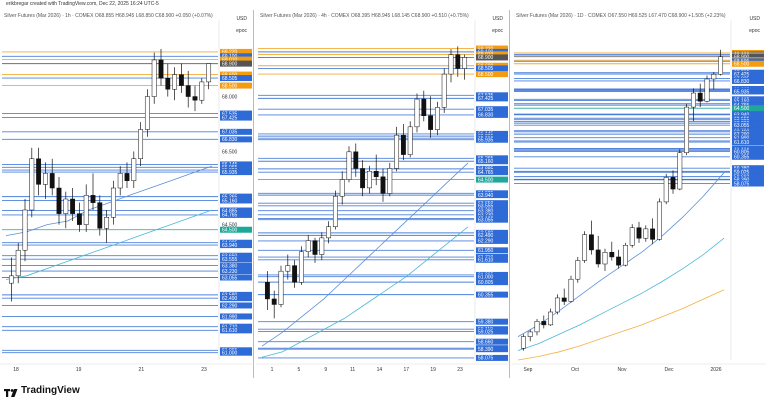 The image size is (768, 403). Describe the element at coordinates (230, 299) in the screenshot. I see `level-label: 62.490` at that location.